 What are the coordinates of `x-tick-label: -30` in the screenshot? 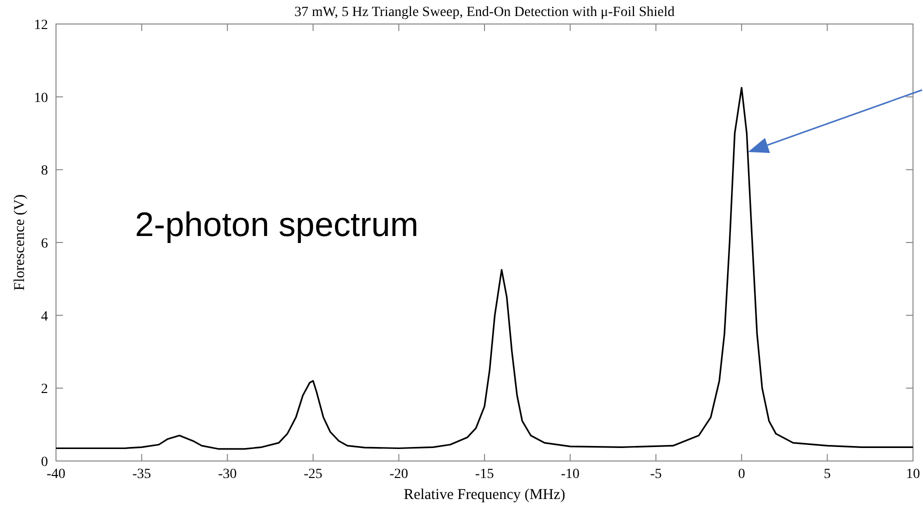 It's located at (227, 474).